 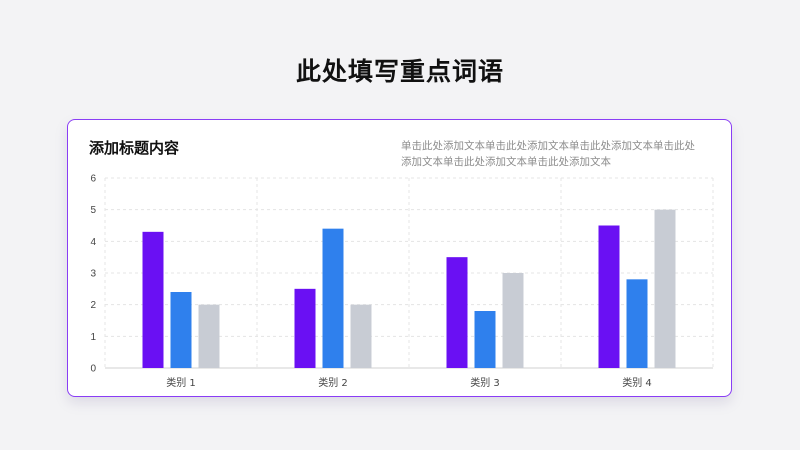 I want to click on y-tick-label: 4, so click(x=93, y=242).